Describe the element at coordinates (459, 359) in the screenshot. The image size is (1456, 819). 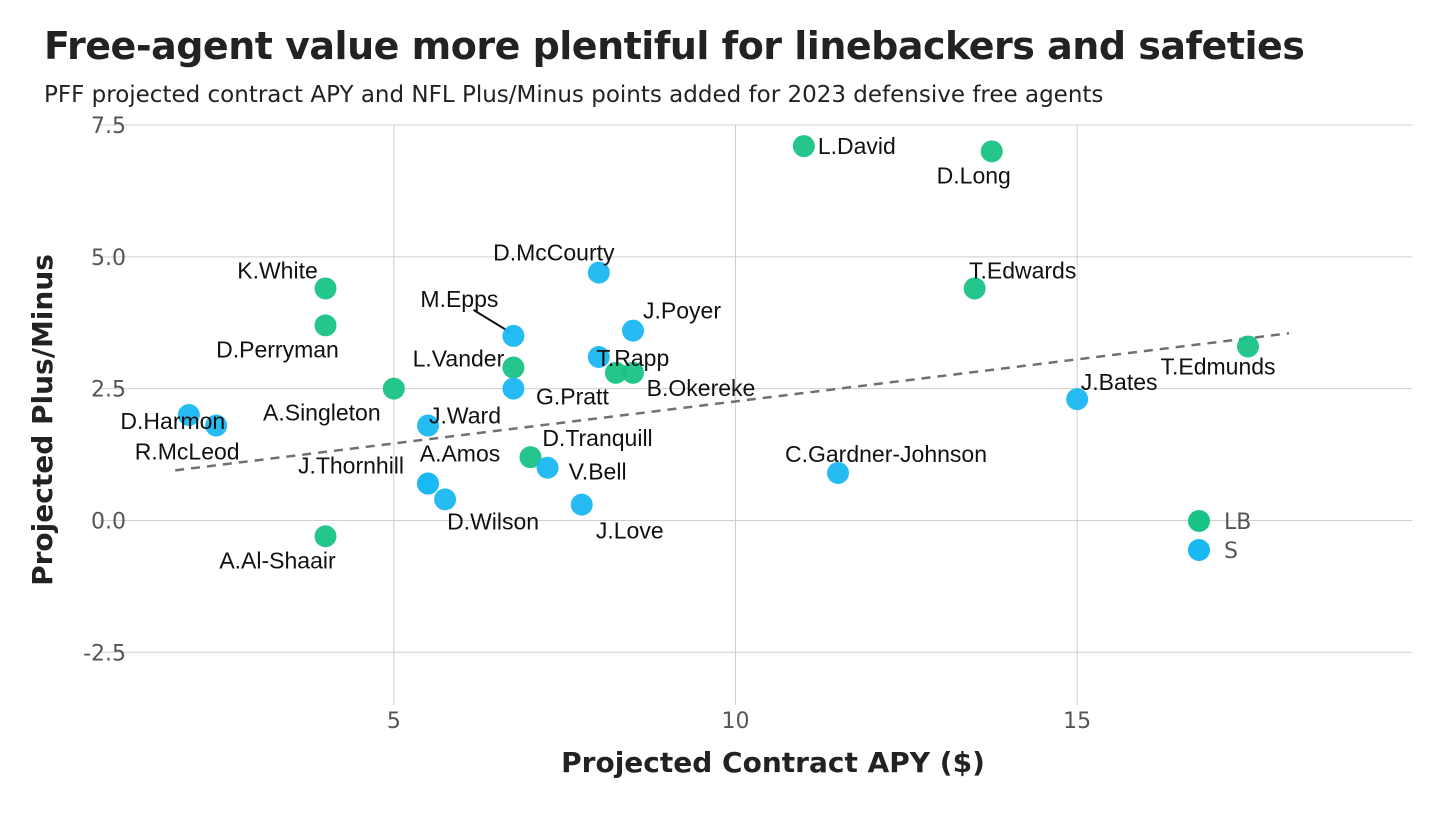
I see `point-label: L.Vander` at that location.